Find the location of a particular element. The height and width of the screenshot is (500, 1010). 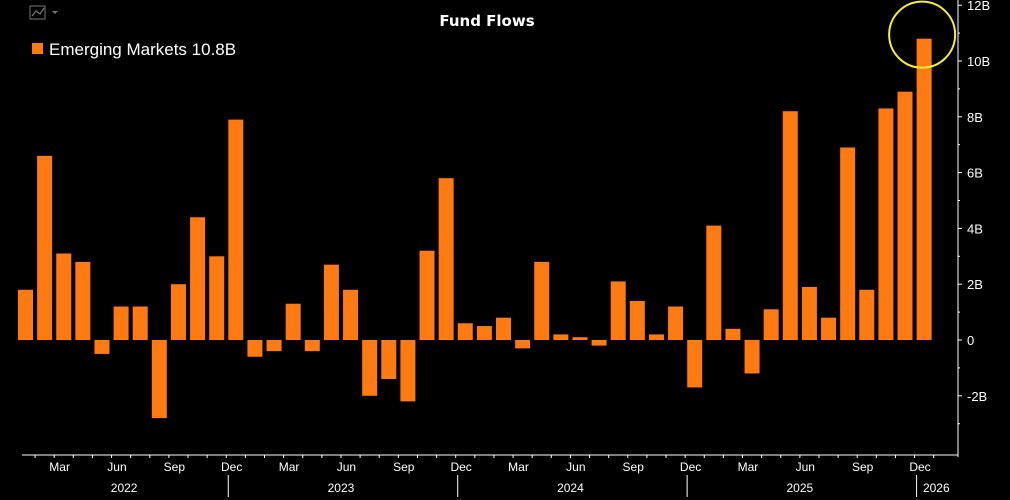

year-label: 2023 is located at coordinates (341, 488).